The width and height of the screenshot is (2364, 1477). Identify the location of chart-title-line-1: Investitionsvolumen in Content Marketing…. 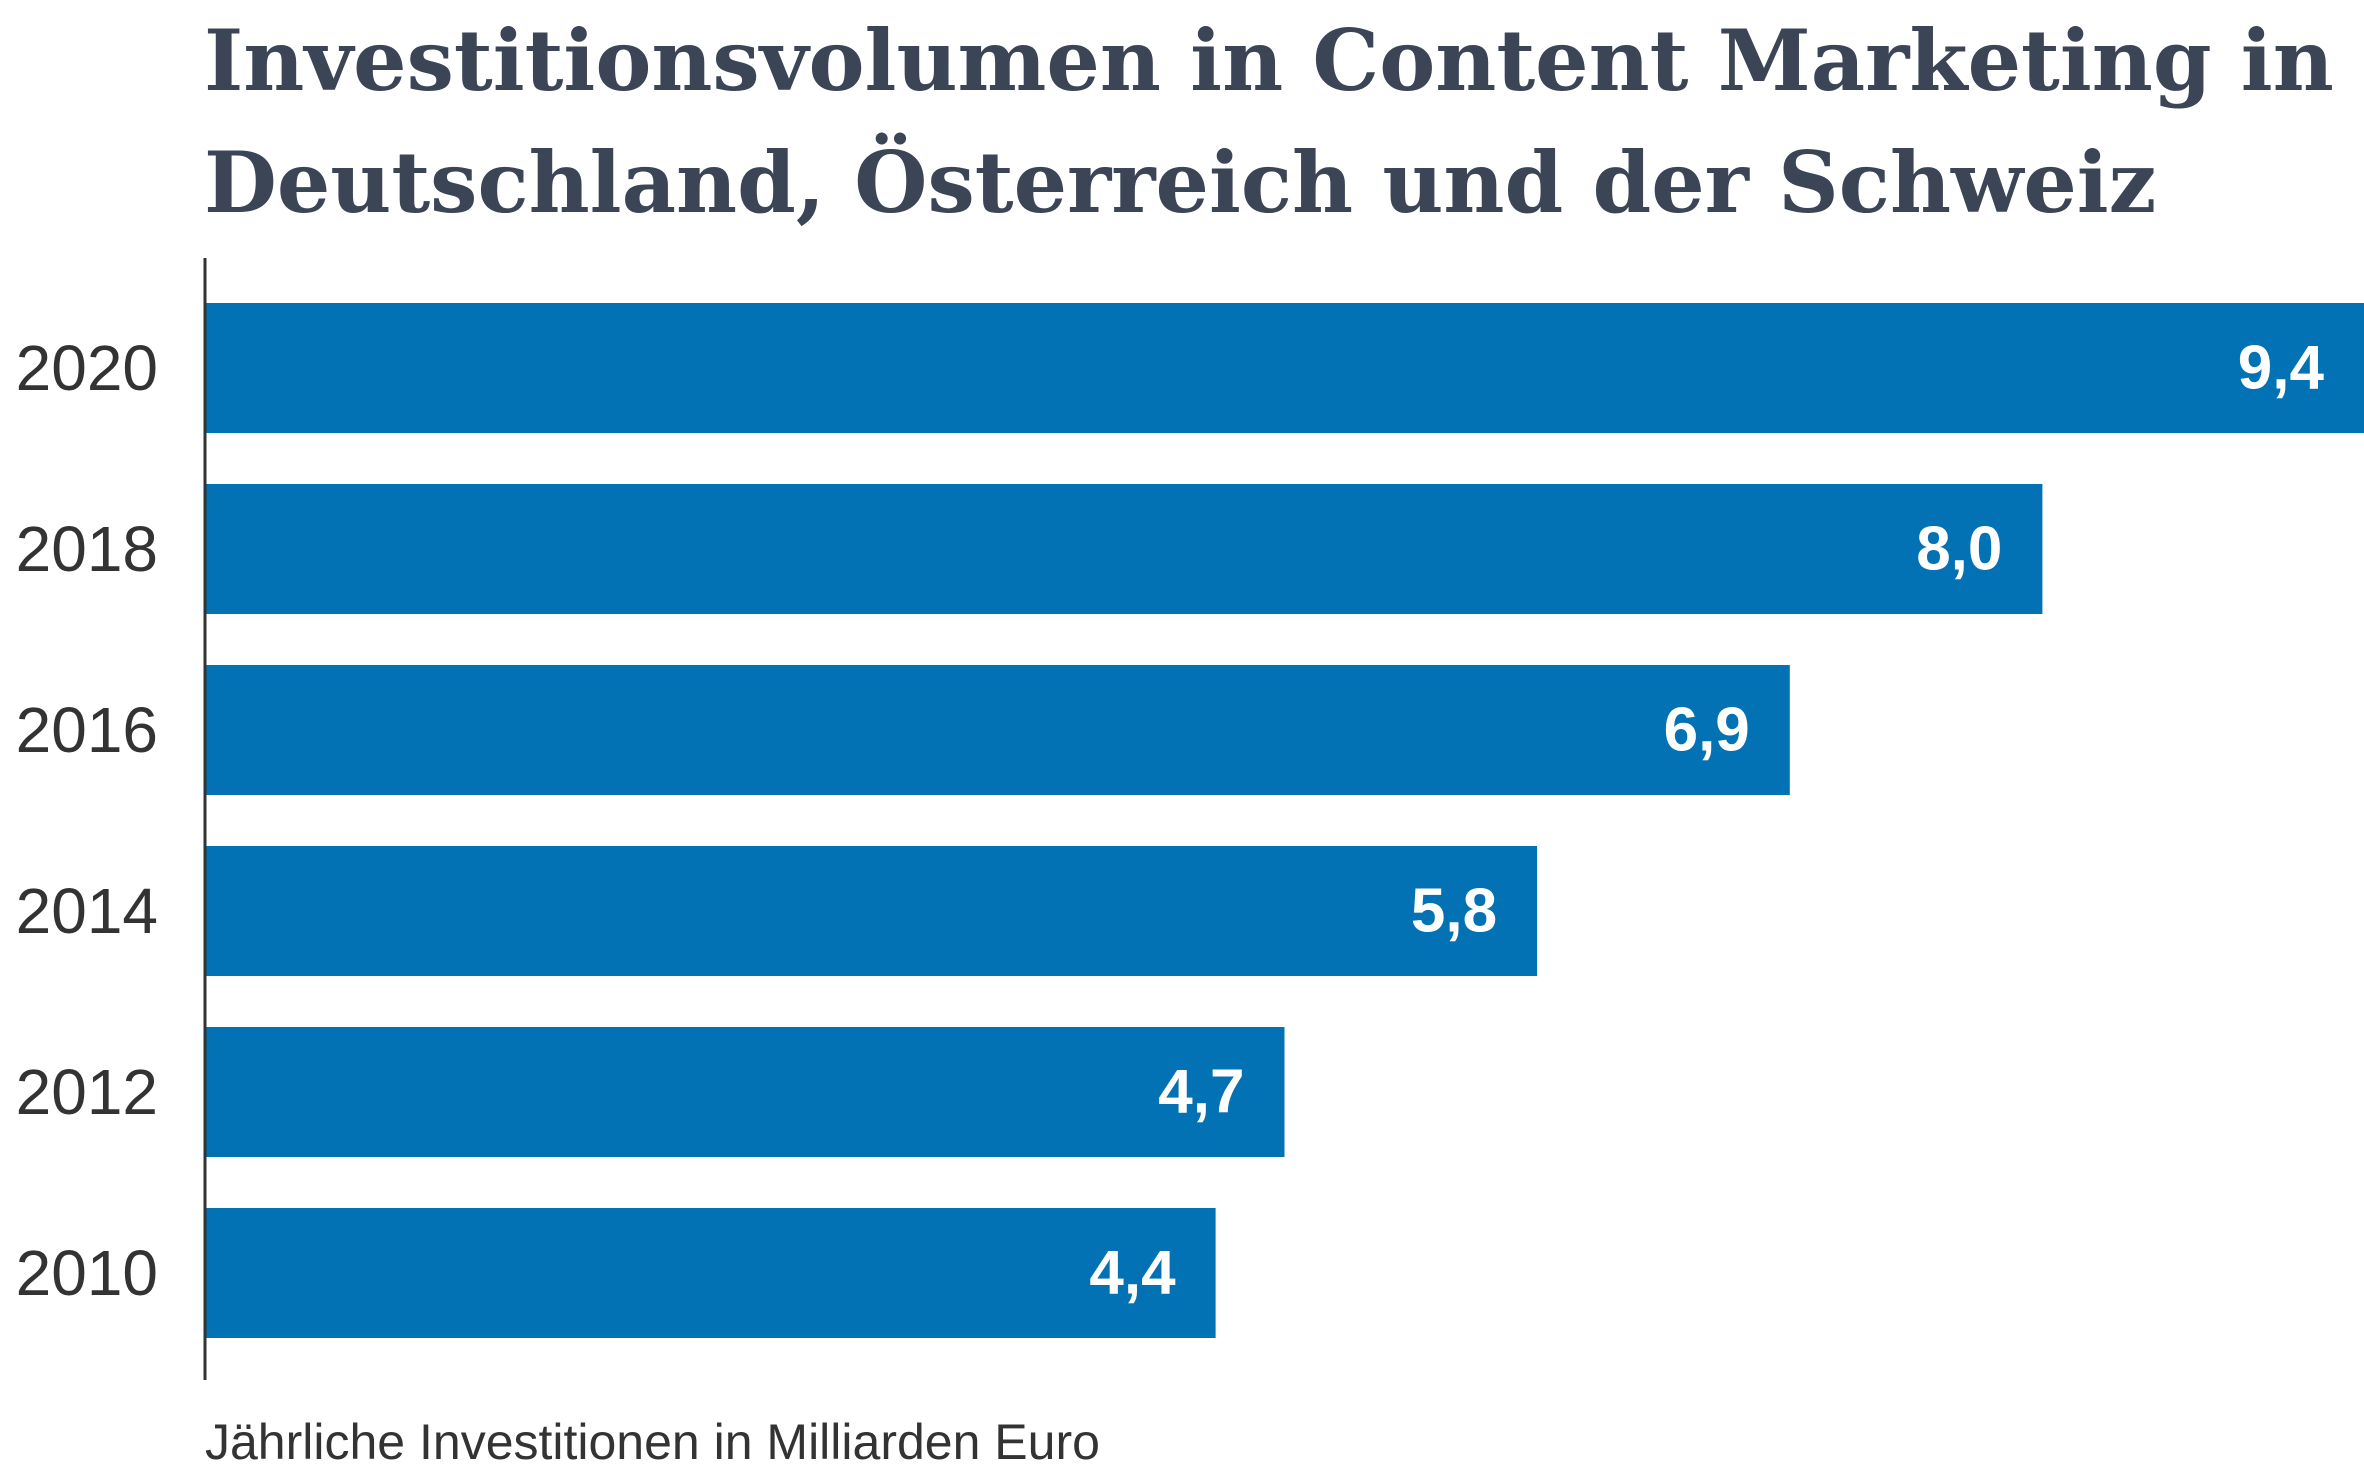
(1269, 60).